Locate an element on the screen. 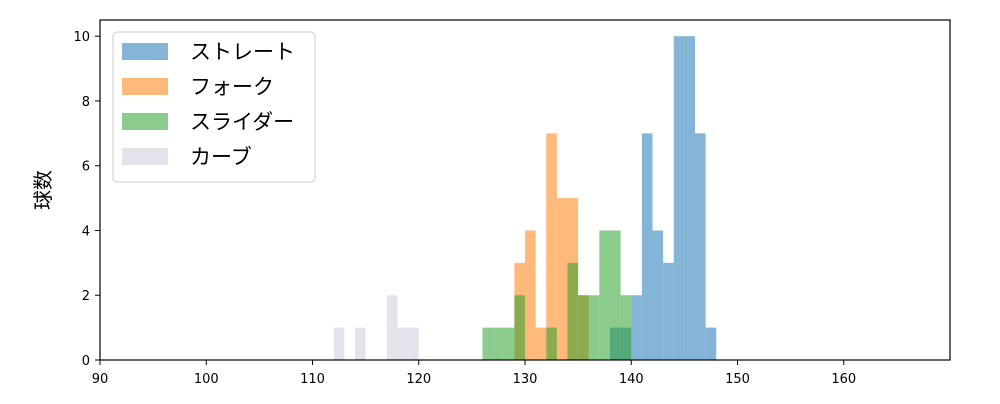 This screenshot has height=404, width=1000. legend-label: フォーク is located at coordinates (232, 87).